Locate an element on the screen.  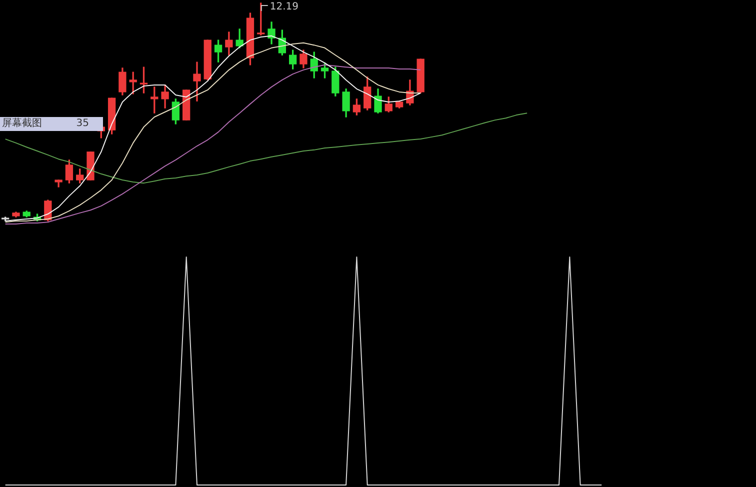
annotation: 35 is located at coordinates (82, 124).